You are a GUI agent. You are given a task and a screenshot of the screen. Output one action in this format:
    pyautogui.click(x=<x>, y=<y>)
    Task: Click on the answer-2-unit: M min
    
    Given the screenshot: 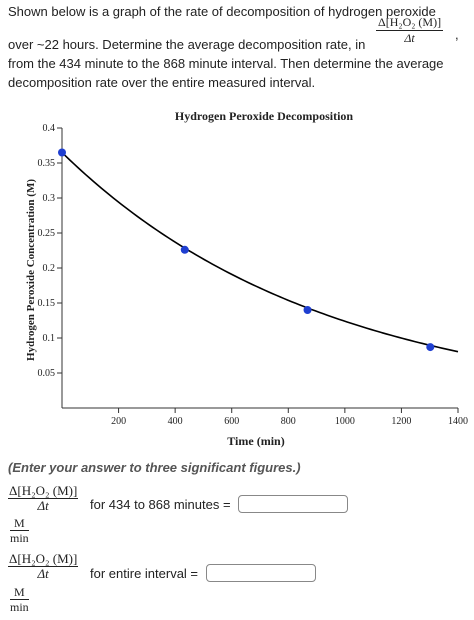 What is the action you would take?
    pyautogui.click(x=19, y=599)
    